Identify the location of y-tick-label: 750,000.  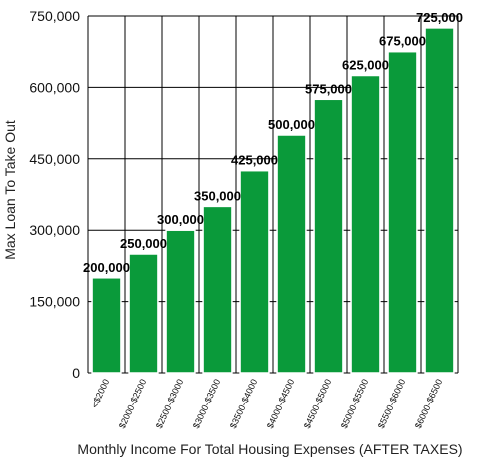
(54, 16).